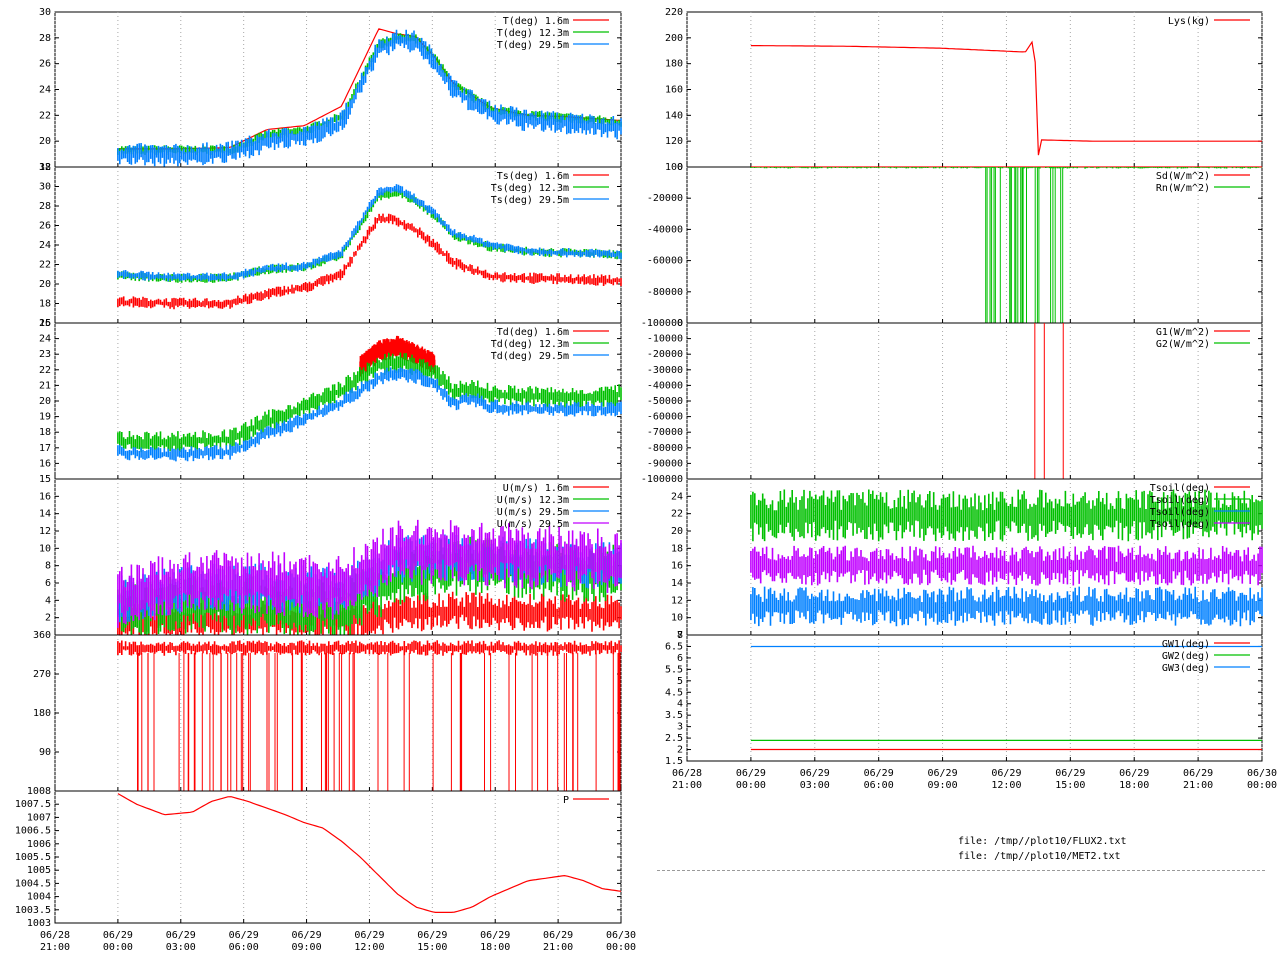 This screenshot has height=960, width=1280. What do you see at coordinates (39, 870) in the screenshot?
I see `y-tick-label: 1005` at bounding box center [39, 870].